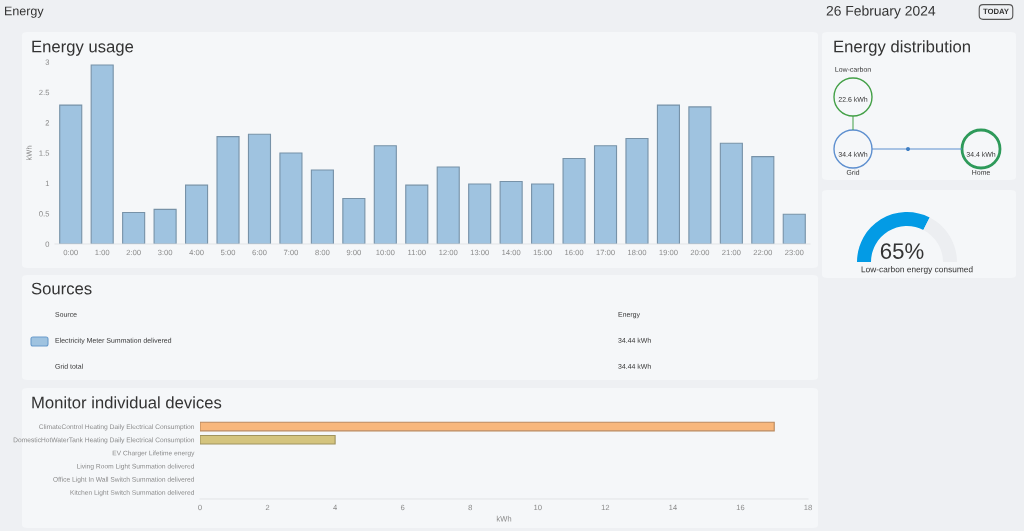 This screenshot has height=531, width=1024. What do you see at coordinates (902, 251) in the screenshot?
I see `data-label: 65%` at bounding box center [902, 251].